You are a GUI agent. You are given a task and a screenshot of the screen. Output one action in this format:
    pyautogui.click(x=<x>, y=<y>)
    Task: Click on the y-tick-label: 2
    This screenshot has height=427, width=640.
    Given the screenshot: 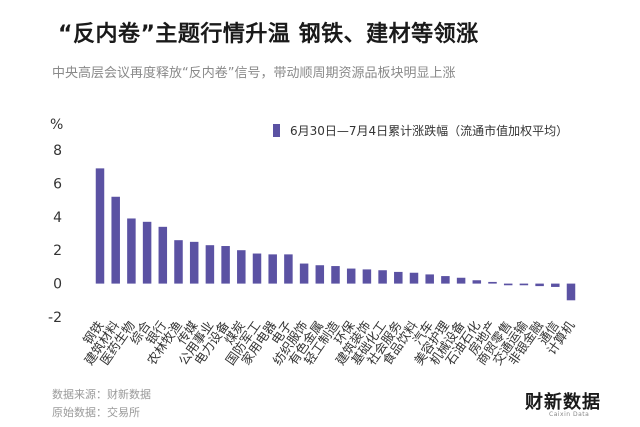 What is the action you would take?
    pyautogui.click(x=57, y=251)
    